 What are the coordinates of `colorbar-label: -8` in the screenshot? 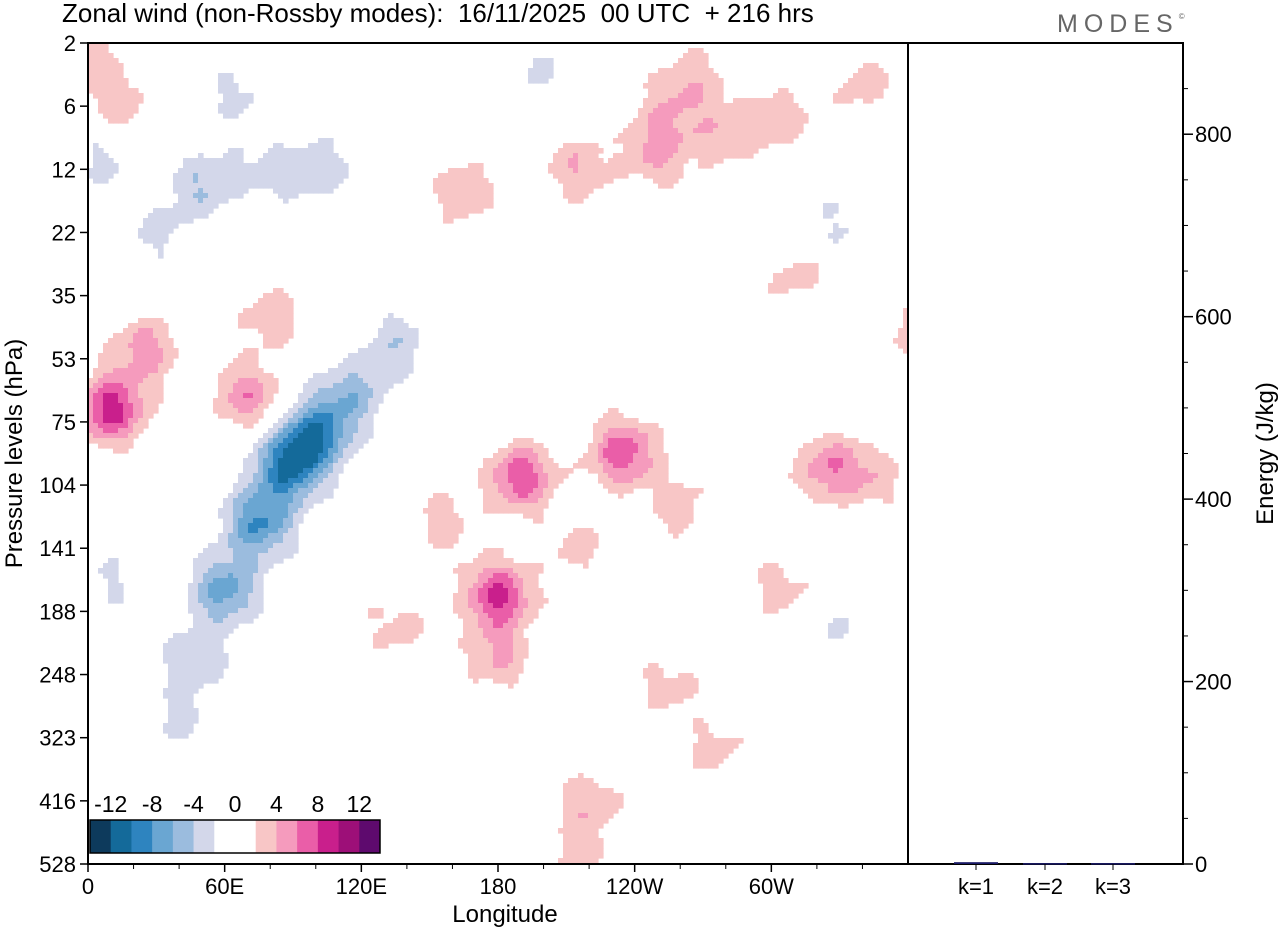 It's located at (152, 804).